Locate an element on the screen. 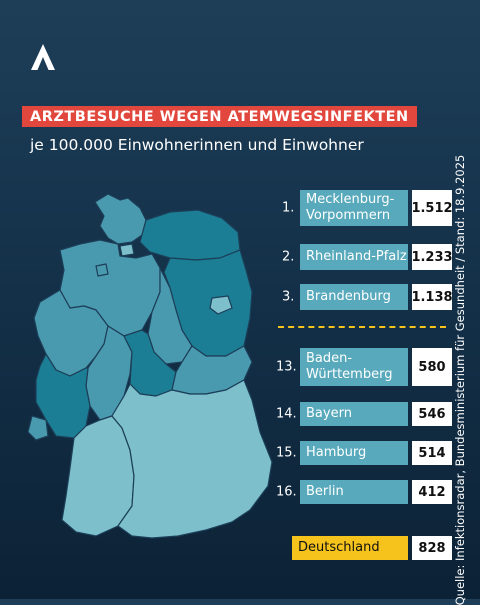 The image size is (480, 605). state-value: 1.512 is located at coordinates (432, 208).